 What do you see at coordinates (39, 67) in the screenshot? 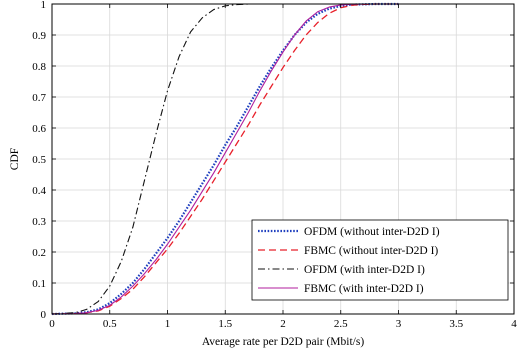
I see `y-tick-label: 0.8` at bounding box center [39, 67].